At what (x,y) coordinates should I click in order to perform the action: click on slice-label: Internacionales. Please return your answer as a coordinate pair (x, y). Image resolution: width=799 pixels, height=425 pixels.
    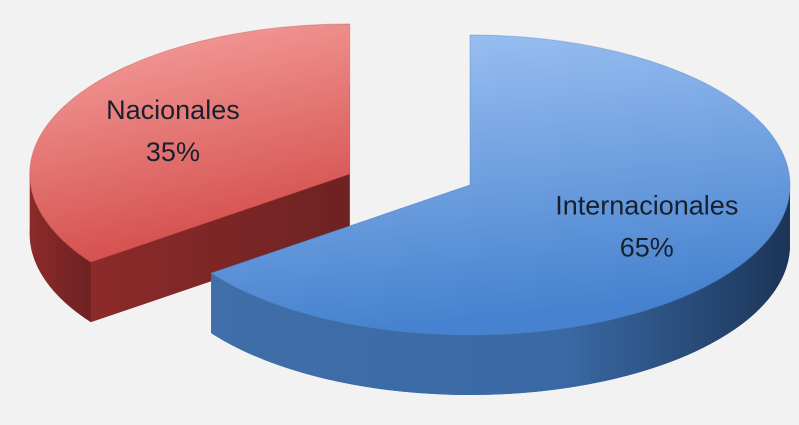
    Looking at the image, I should click on (646, 205).